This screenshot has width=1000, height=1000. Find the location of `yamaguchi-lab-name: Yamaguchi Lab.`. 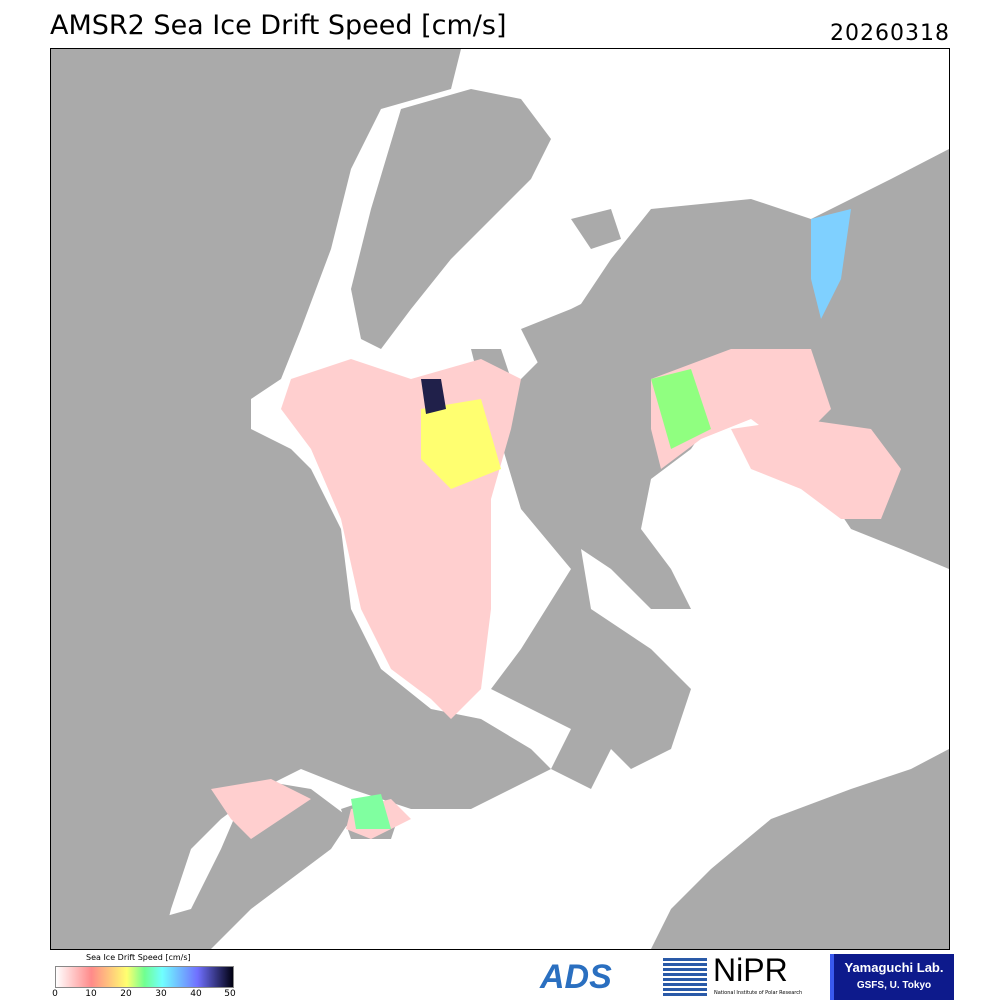

yamaguchi-lab-name: Yamaguchi Lab. is located at coordinates (894, 967).